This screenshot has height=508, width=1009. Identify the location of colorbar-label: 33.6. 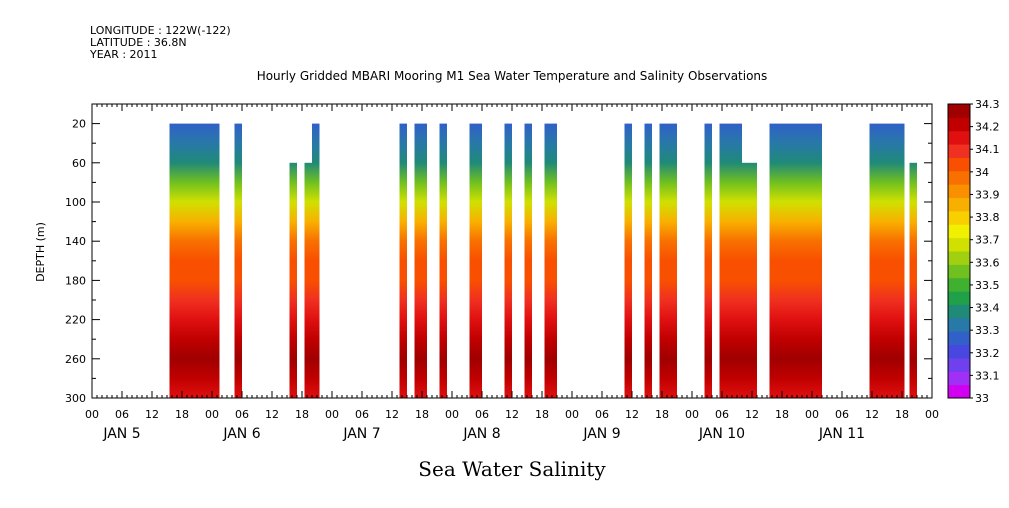
(987, 262).